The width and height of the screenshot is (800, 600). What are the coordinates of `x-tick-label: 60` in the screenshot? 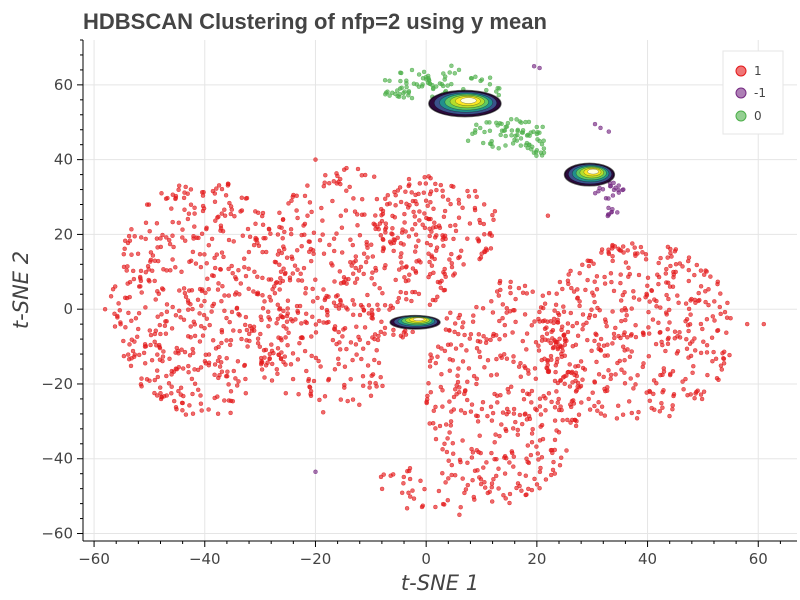 It's located at (758, 559).